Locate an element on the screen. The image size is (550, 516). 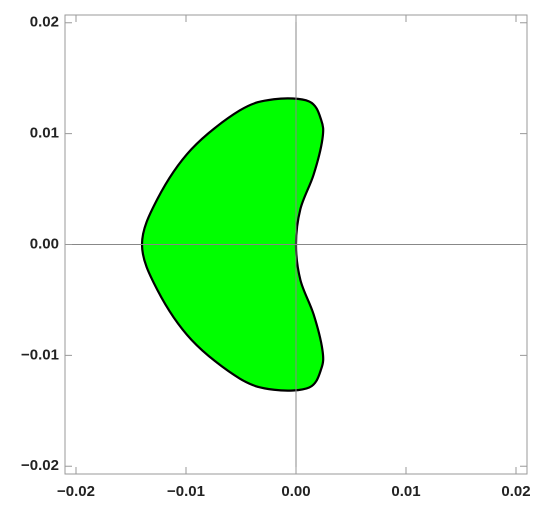
x-tick-label: −0.02 is located at coordinates (76, 491).